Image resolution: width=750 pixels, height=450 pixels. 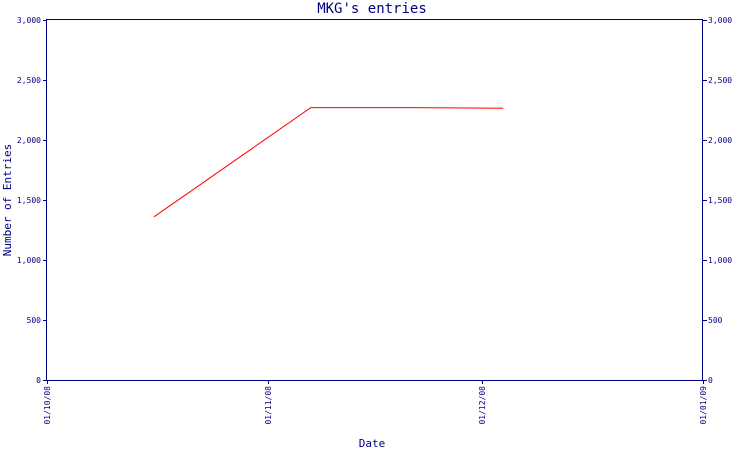 What do you see at coordinates (29, 140) in the screenshot?
I see `y-tick-label-left: 2,000` at bounding box center [29, 140].